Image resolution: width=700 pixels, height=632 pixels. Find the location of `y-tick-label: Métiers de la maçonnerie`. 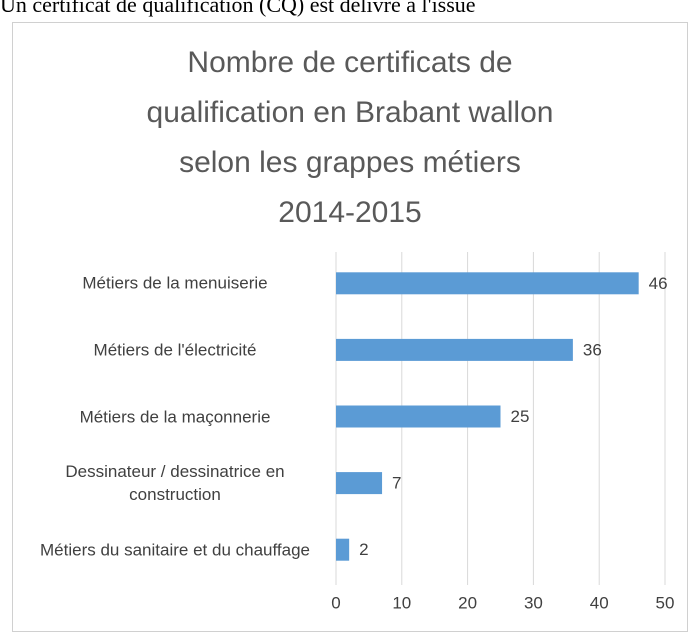

y-tick-label: Métiers de la maçonnerie is located at coordinates (175, 416).